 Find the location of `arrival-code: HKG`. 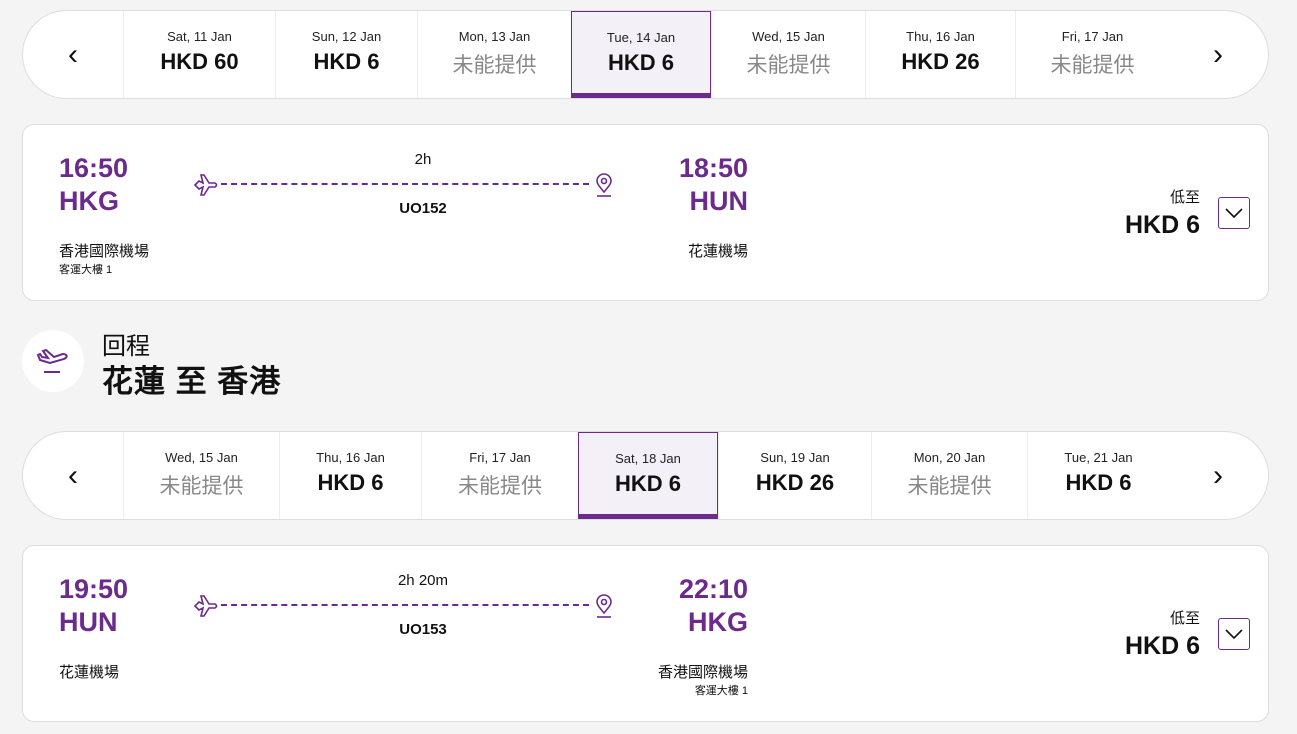

arrival-code: HKG is located at coordinates (718, 622).